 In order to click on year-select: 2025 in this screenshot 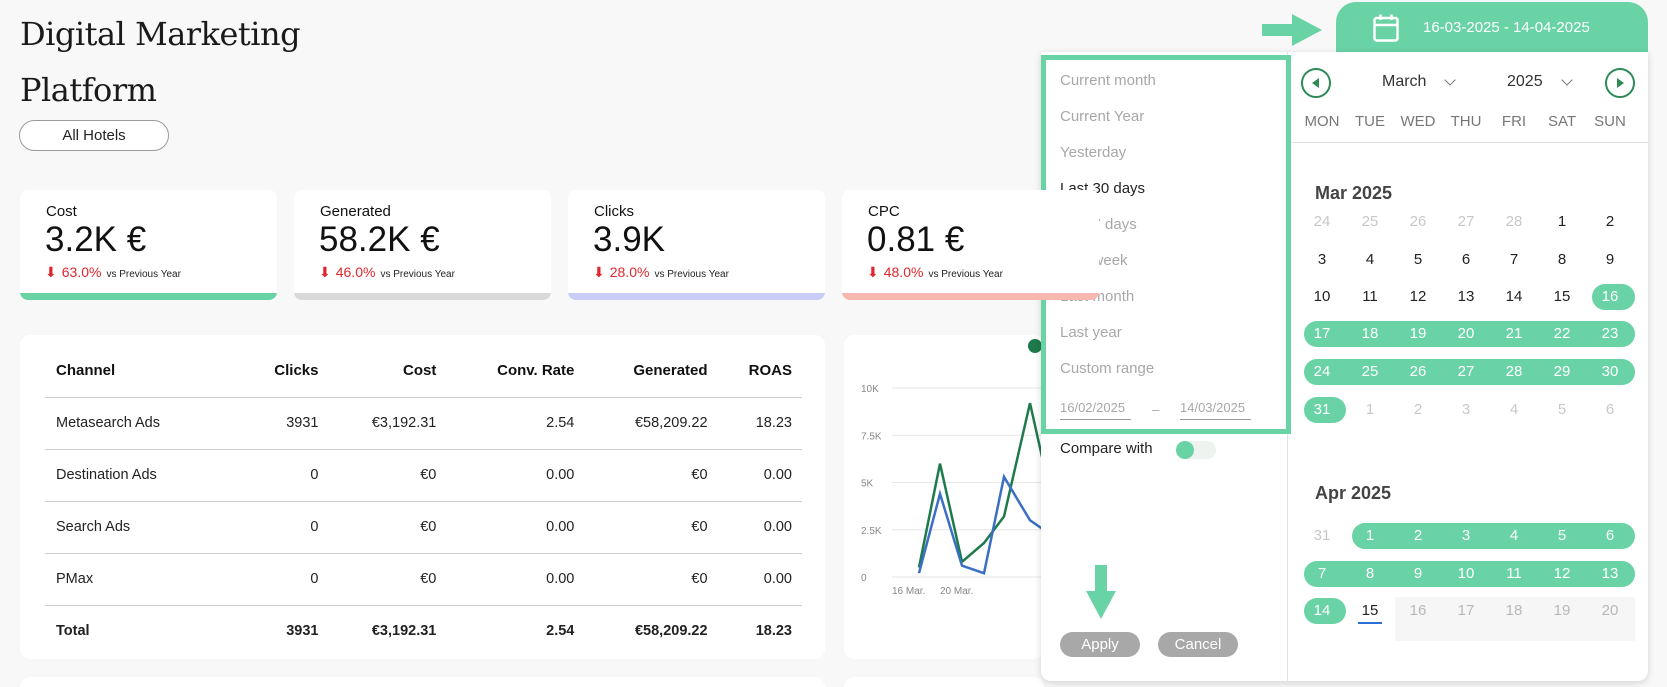, I will do `click(1540, 82)`.